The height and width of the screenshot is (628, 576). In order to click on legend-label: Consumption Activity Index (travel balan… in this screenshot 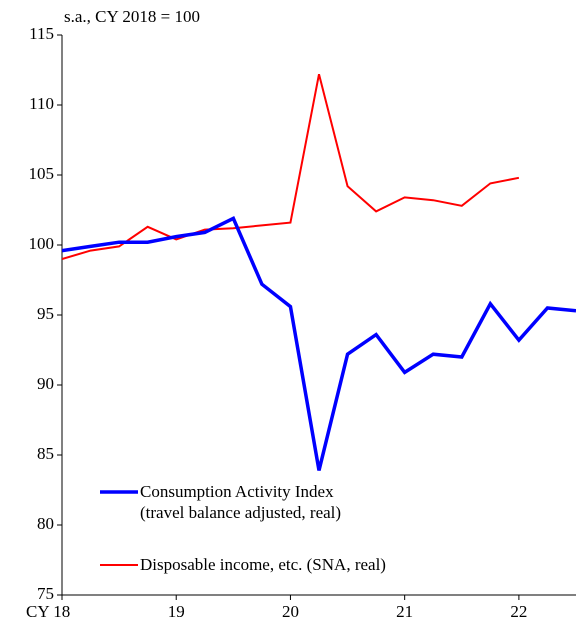, I will do `click(241, 502)`.